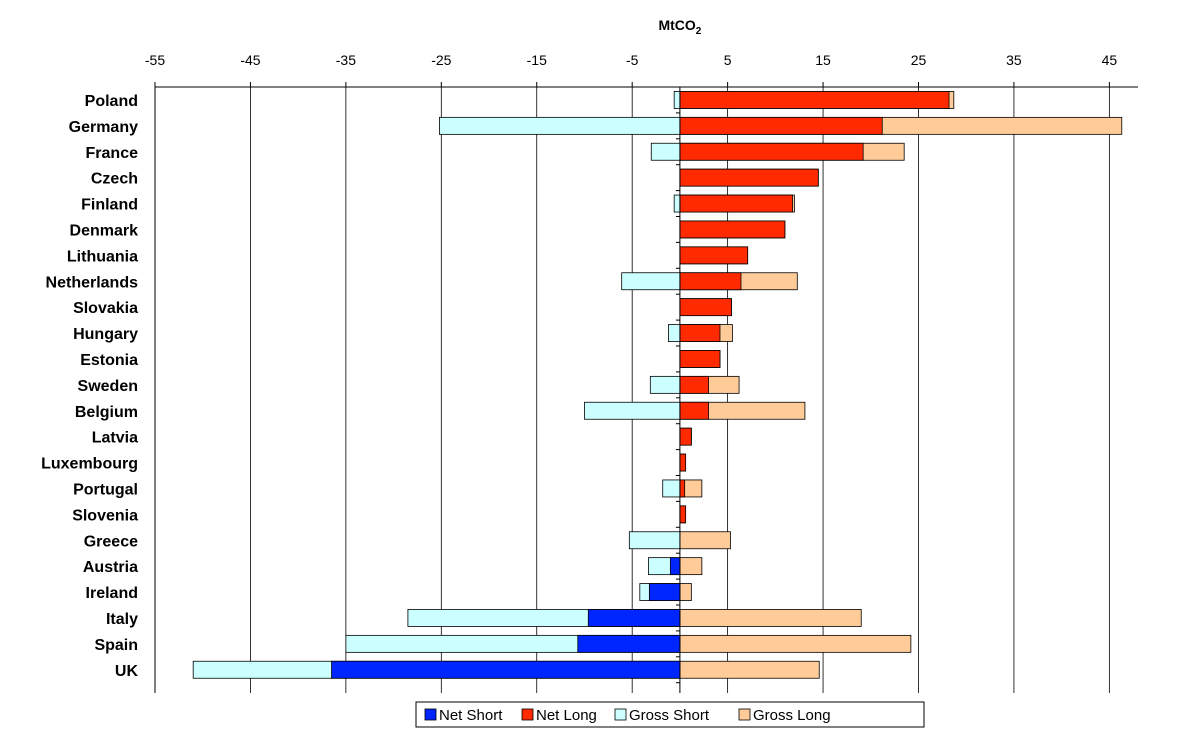 The width and height of the screenshot is (1180, 734). I want to click on category-label: Slovakia, so click(105, 308).